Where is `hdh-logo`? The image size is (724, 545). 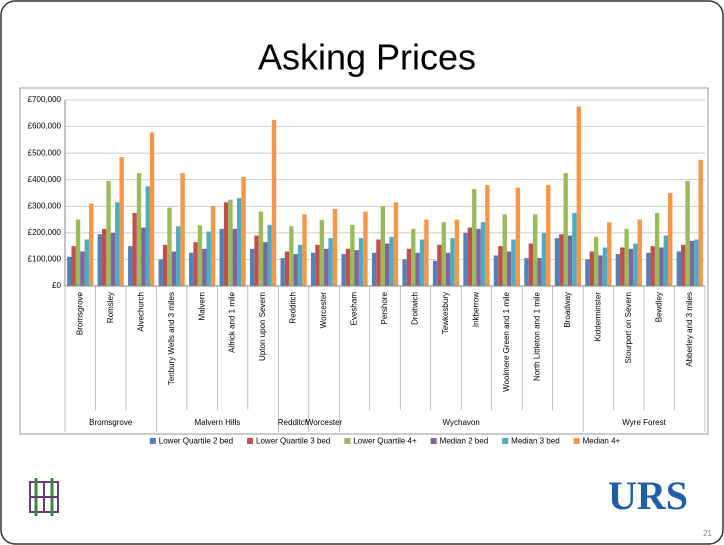 hdh-logo is located at coordinates (44, 497).